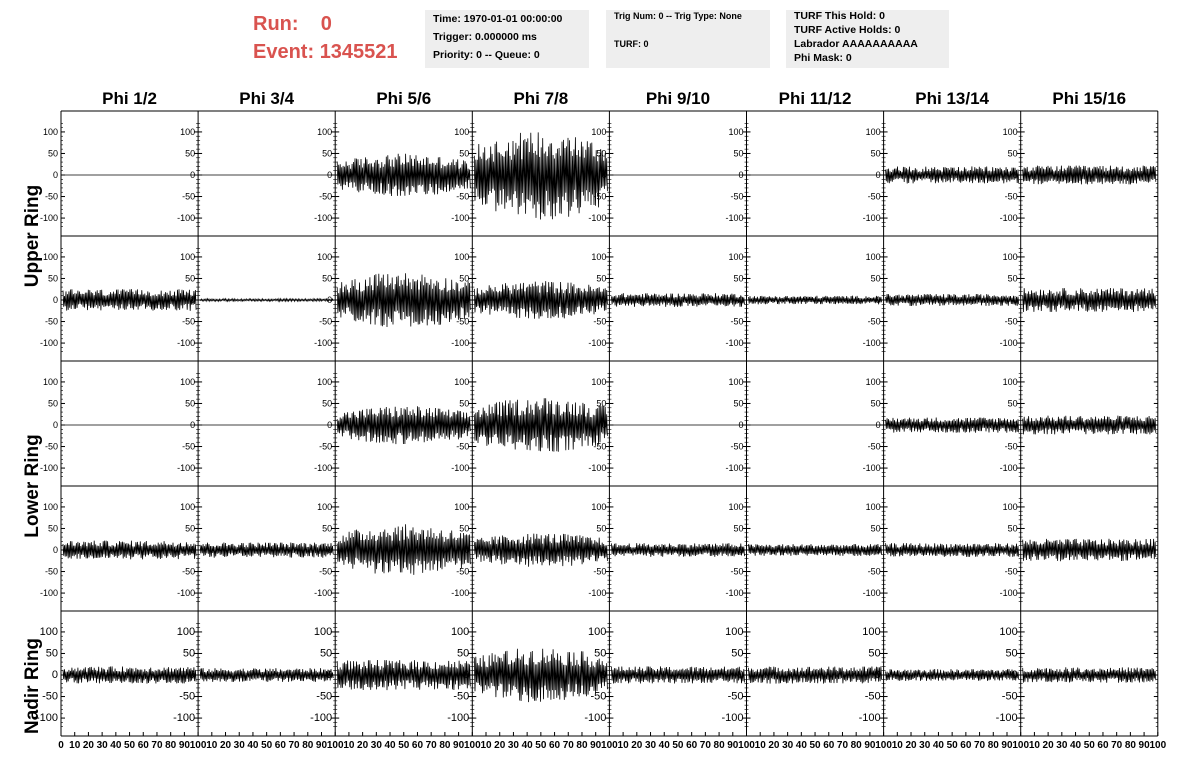 The height and width of the screenshot is (772, 1196). I want to click on trigger-info-box: Trig Num: 0 -- Trig Type: None TURF: 0, so click(688, 39).